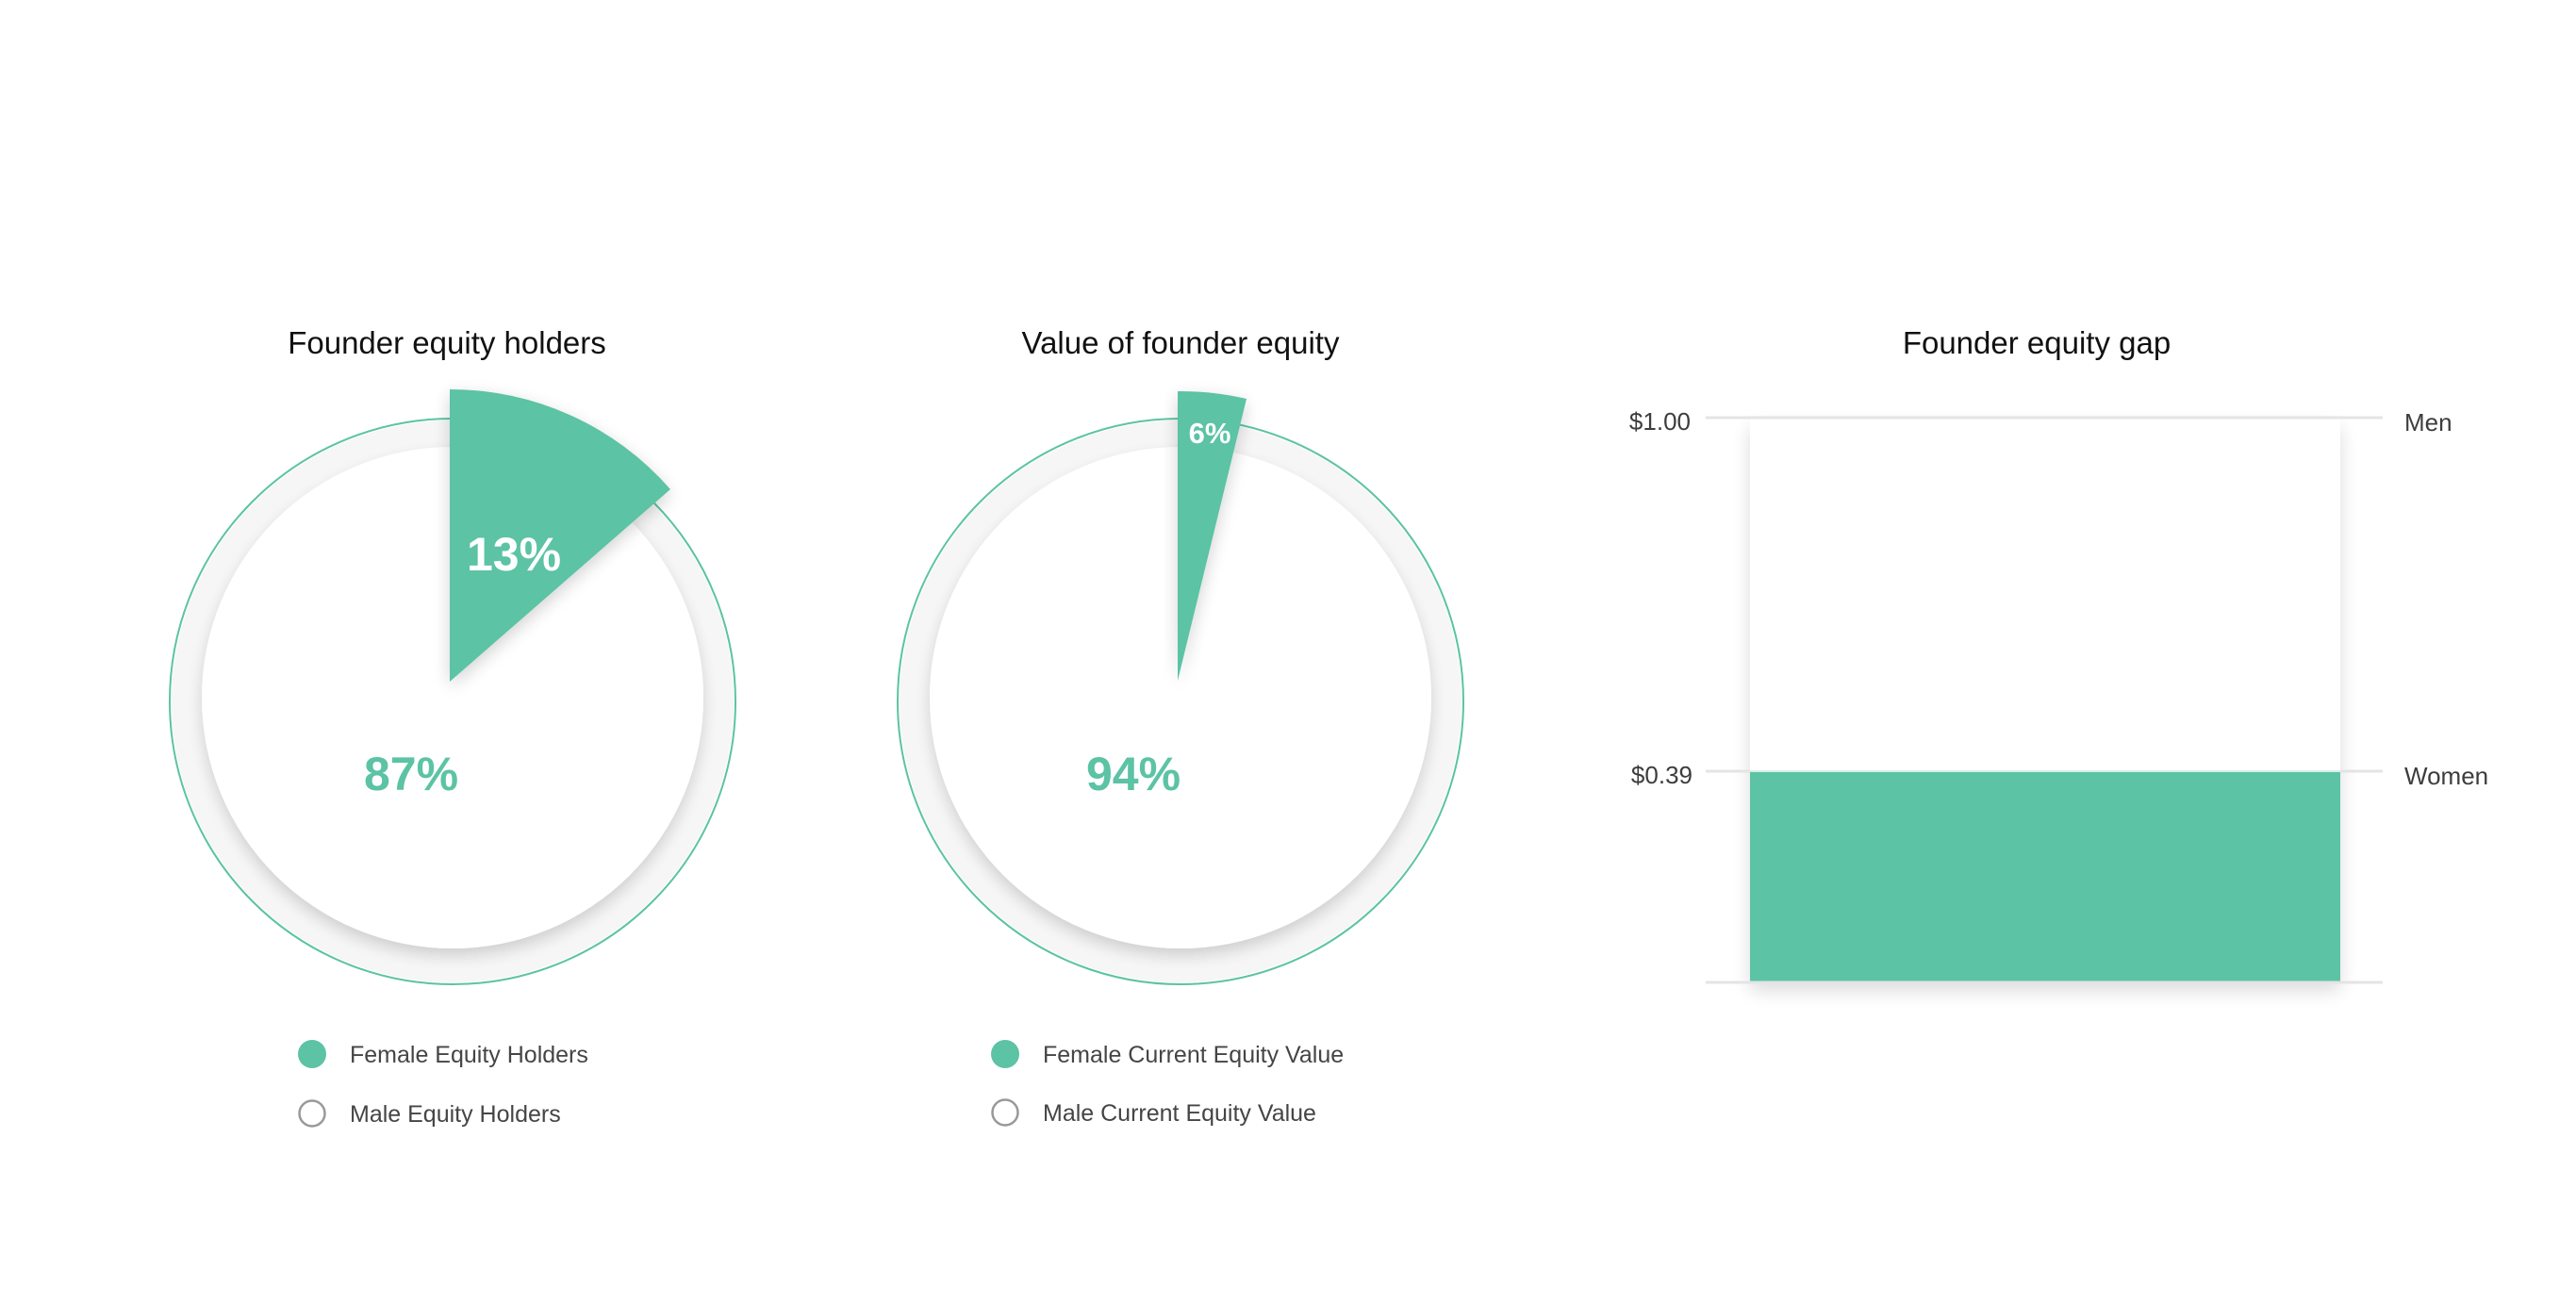  Describe the element at coordinates (469, 1055) in the screenshot. I see `legend-label: Female Equity Holders` at that location.